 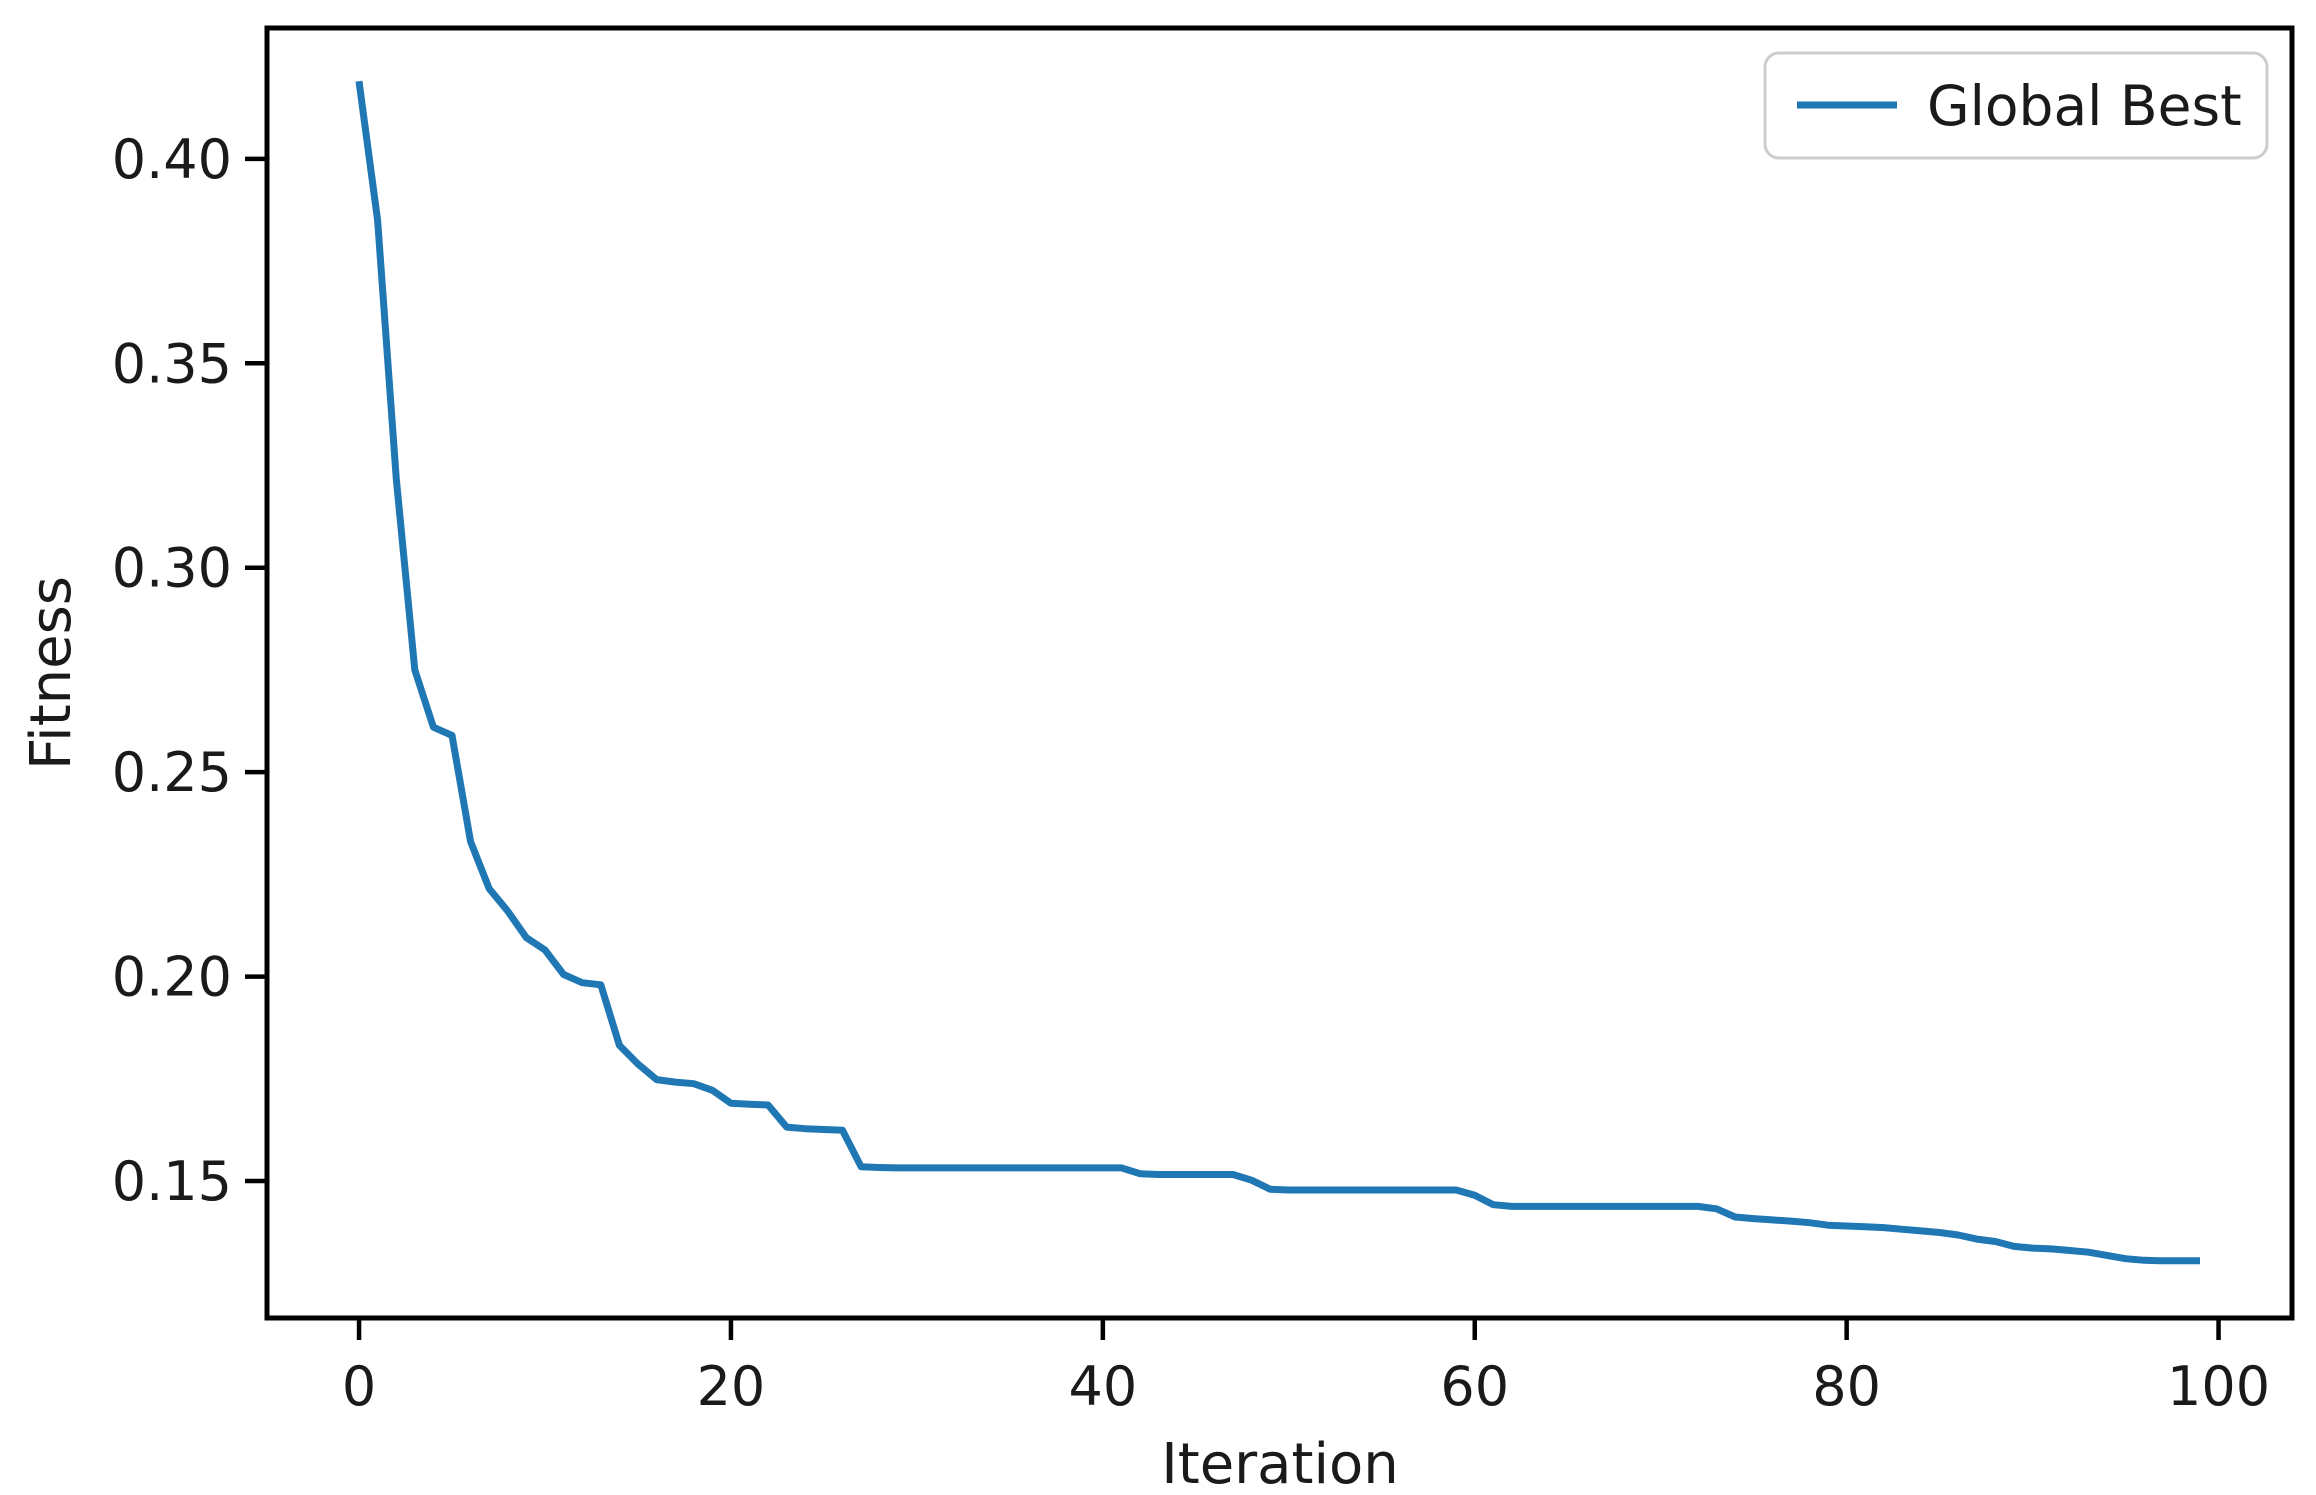 What do you see at coordinates (1102, 1386) in the screenshot?
I see `x-tick-label: 40` at bounding box center [1102, 1386].